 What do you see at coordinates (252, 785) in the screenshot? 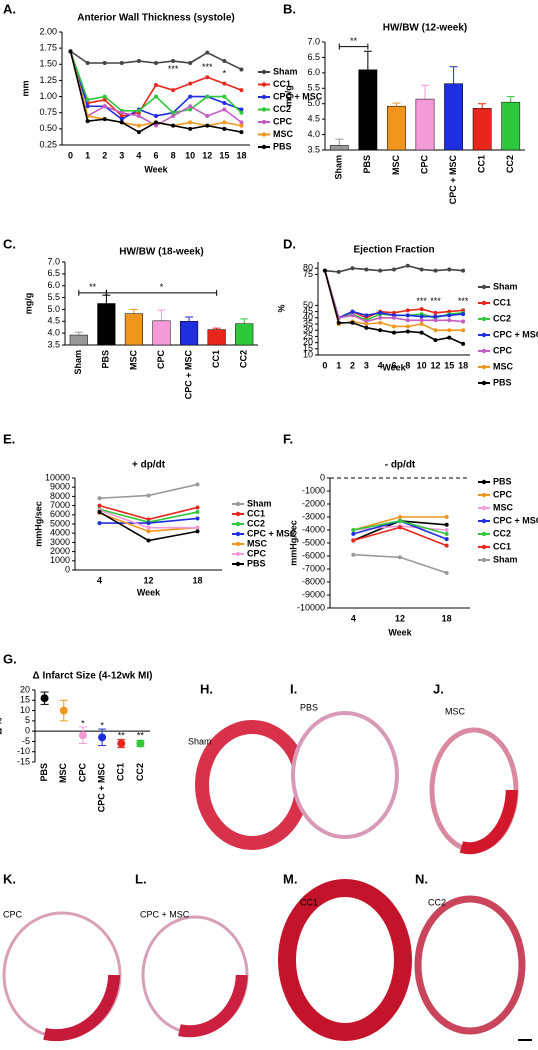
I see `tissue-section` at bounding box center [252, 785].